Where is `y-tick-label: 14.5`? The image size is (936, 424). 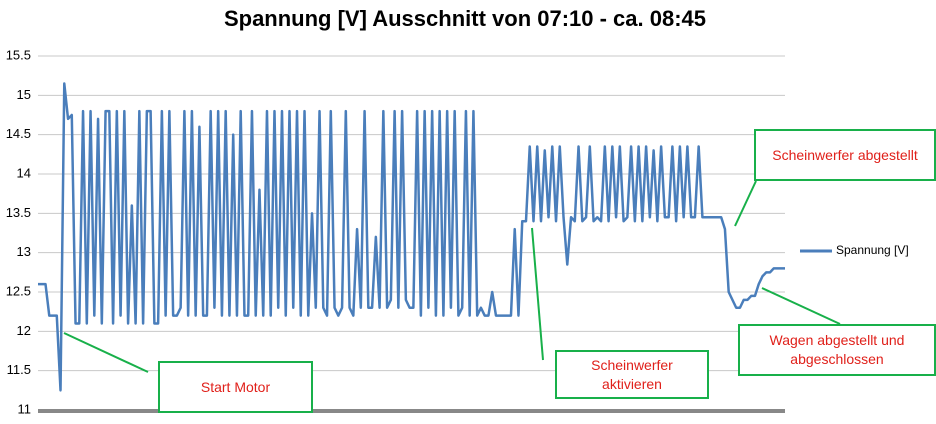
y-tick-label: 14.5 is located at coordinates (18, 133).